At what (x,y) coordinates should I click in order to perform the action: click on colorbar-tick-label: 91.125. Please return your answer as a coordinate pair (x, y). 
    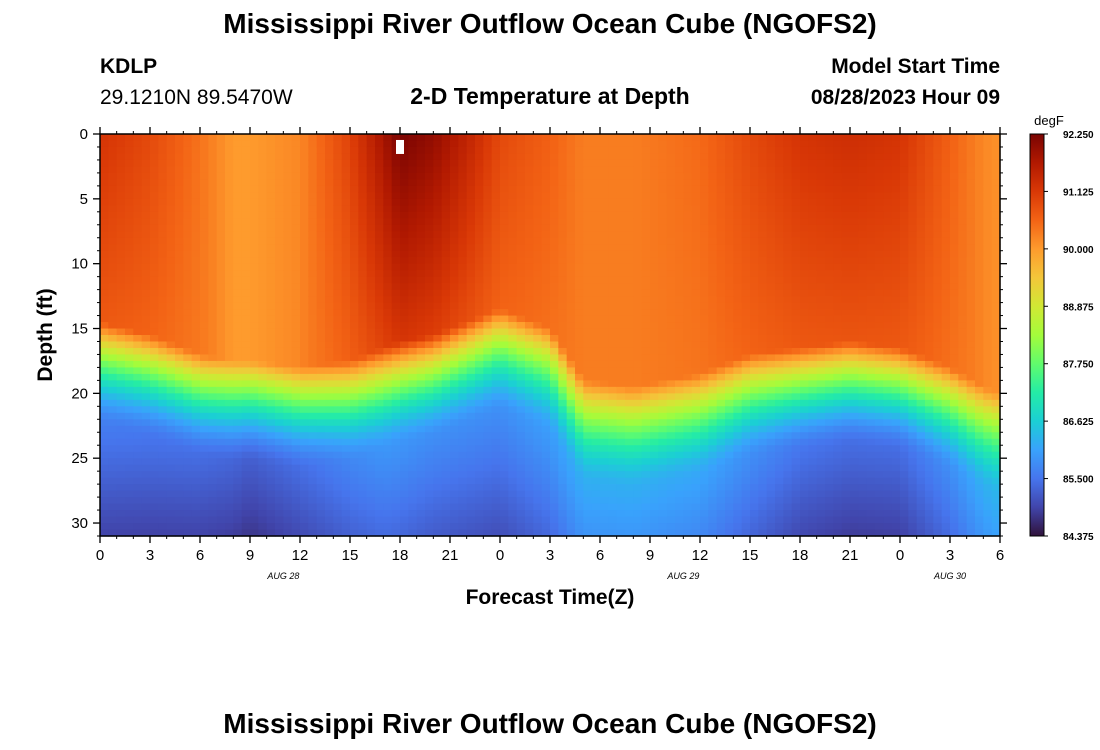
    Looking at the image, I should click on (1078, 192).